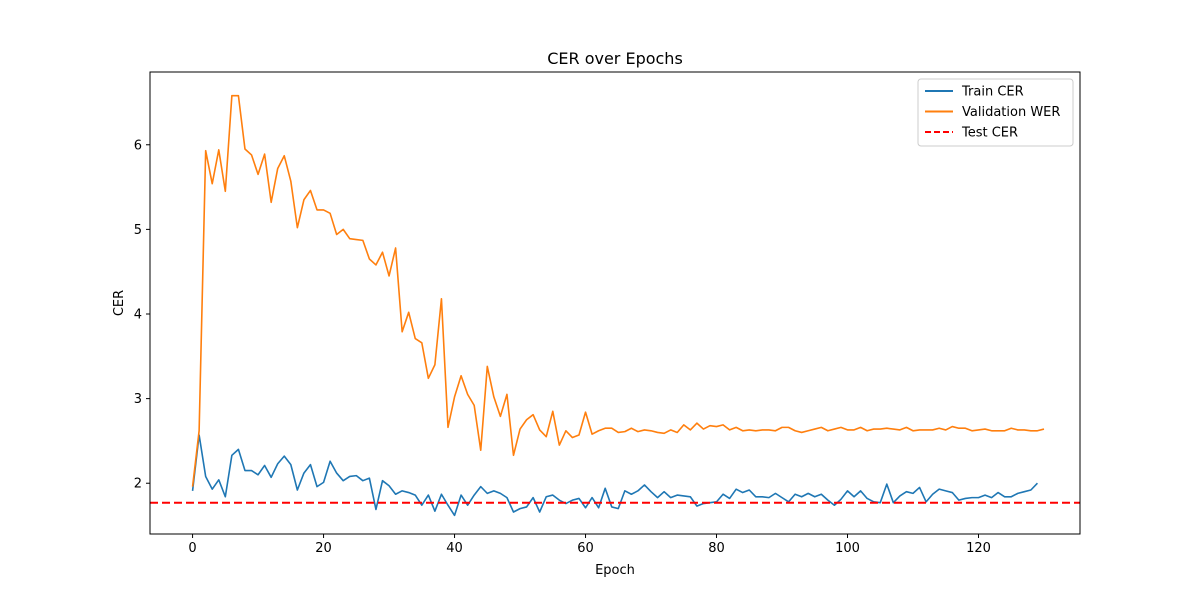  I want to click on y-axis: 2 3 4 5 6, so click(142, 315).